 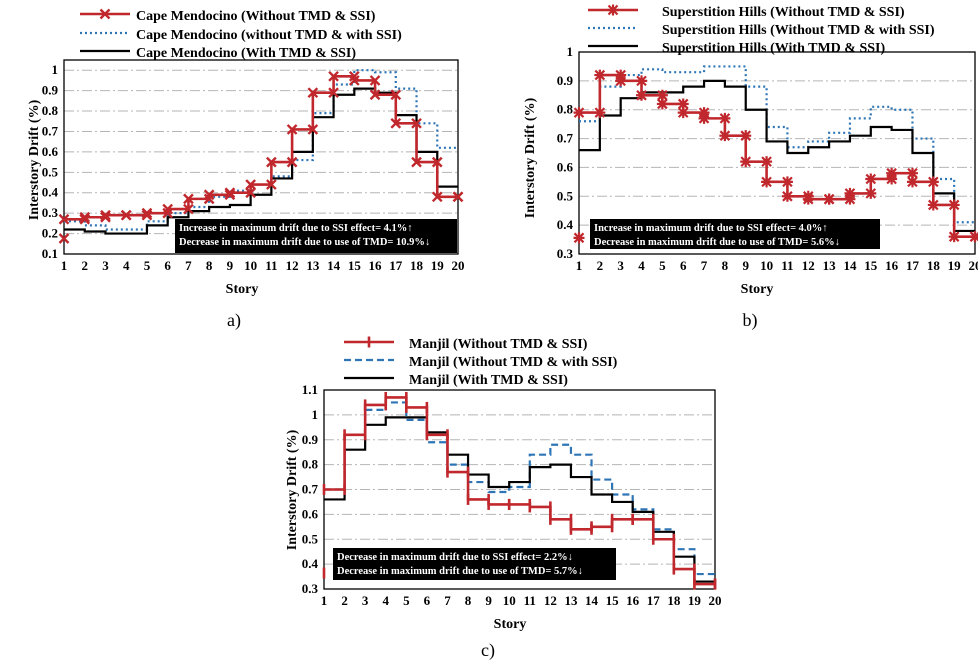 What do you see at coordinates (871, 265) in the screenshot?
I see `x-tick-label-b-14: 15` at bounding box center [871, 265].